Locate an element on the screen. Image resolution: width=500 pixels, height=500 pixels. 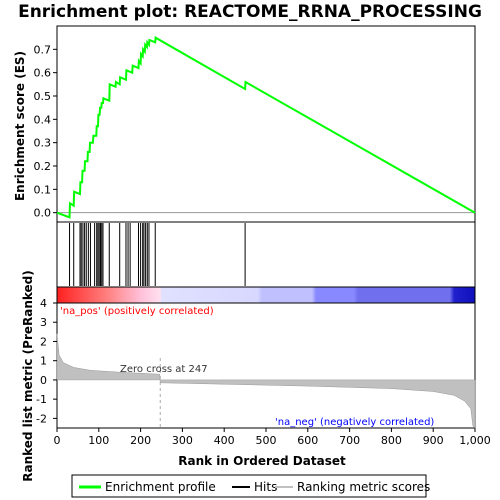
neg-label: 'na_neg' (negatively correlated) is located at coordinates (354, 422).